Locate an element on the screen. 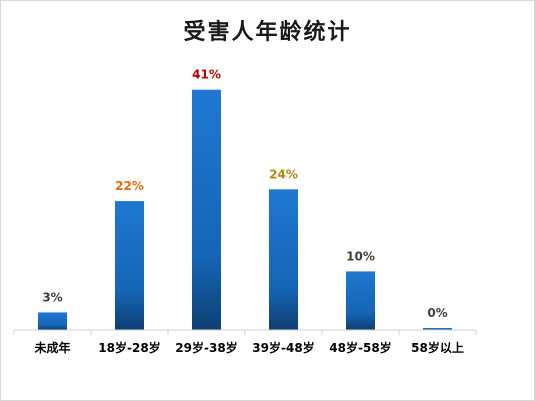  data-label: 3% is located at coordinates (52, 297).